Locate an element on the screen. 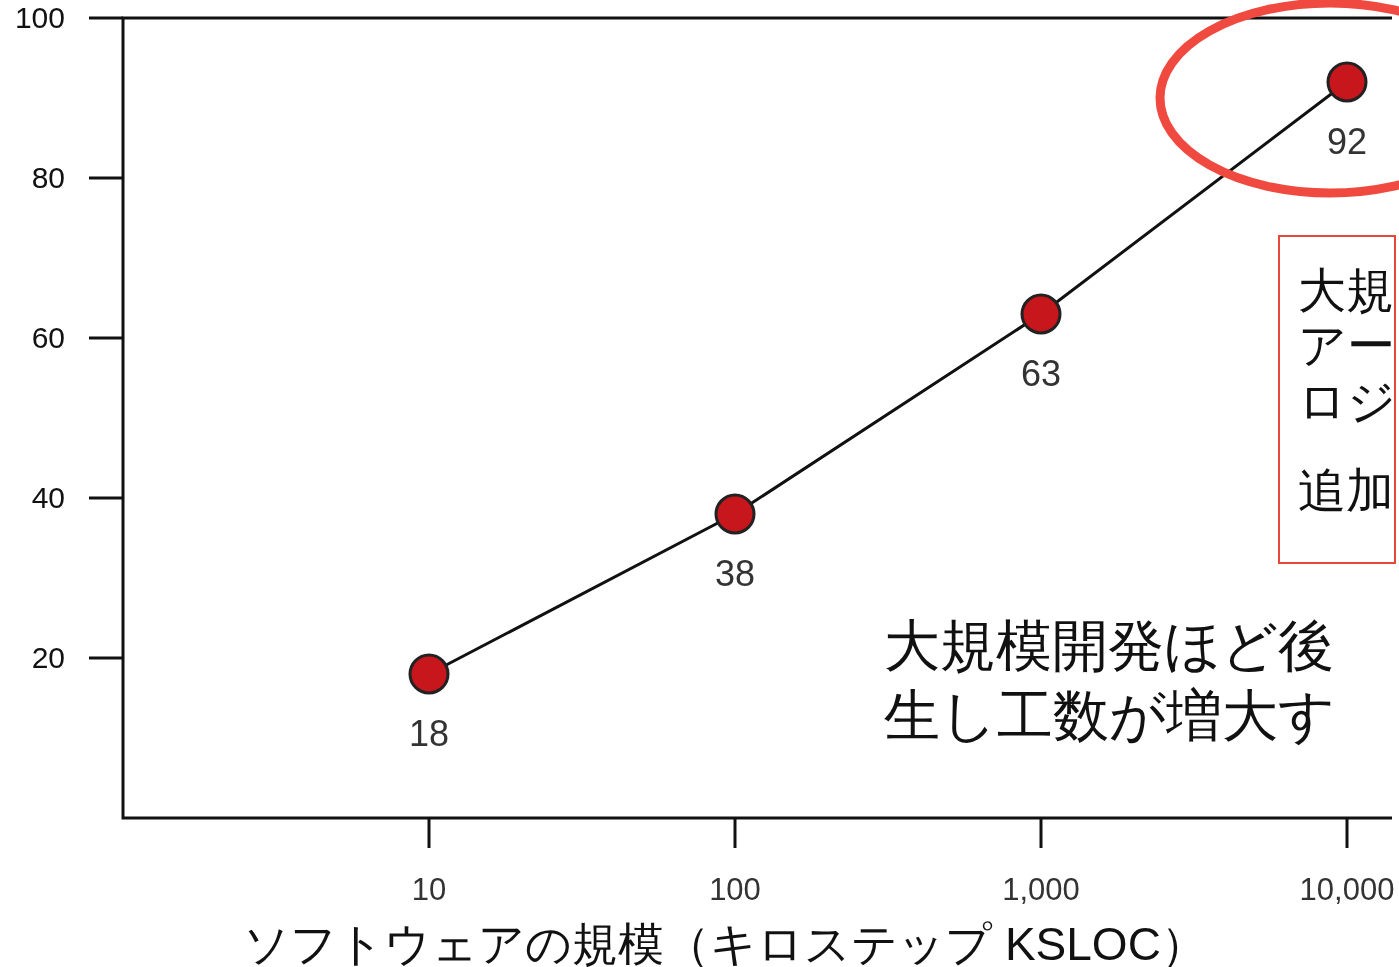 The image size is (1399, 967). y-tick-label: 20 is located at coordinates (48, 657).